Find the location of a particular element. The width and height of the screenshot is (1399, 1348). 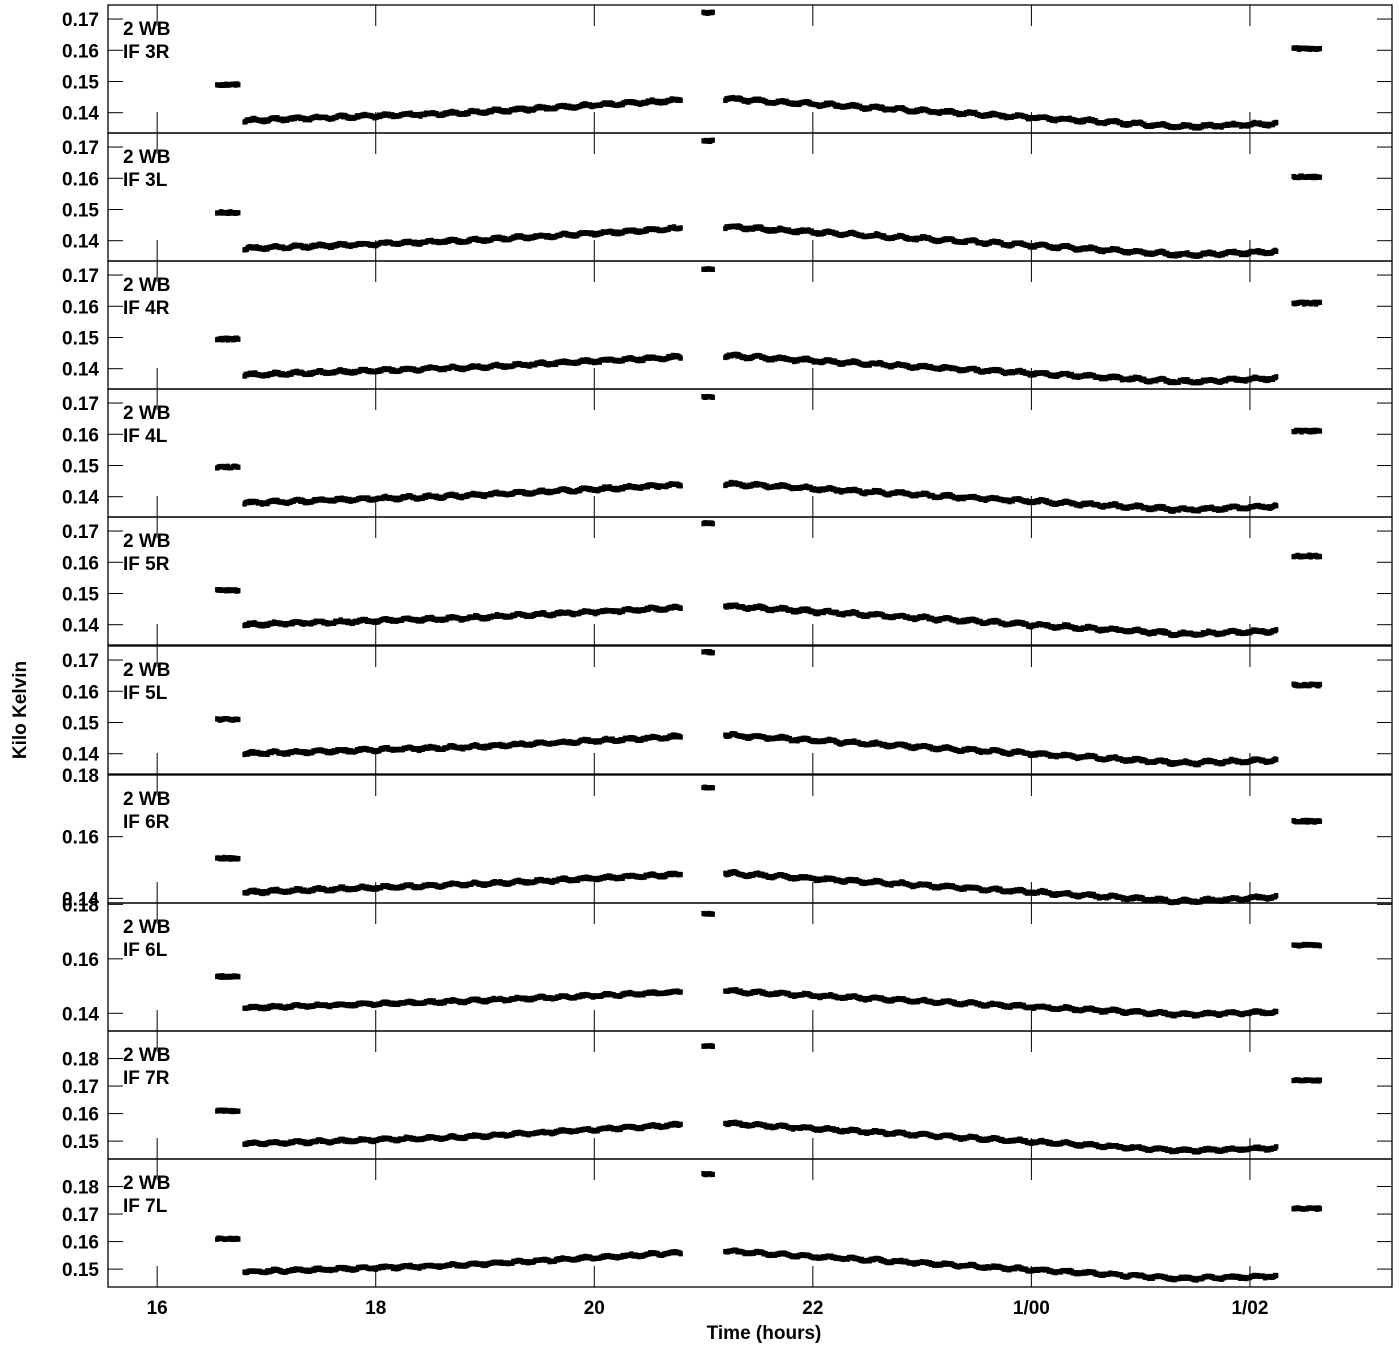

panel-label-if: IF 3R is located at coordinates (146, 52).